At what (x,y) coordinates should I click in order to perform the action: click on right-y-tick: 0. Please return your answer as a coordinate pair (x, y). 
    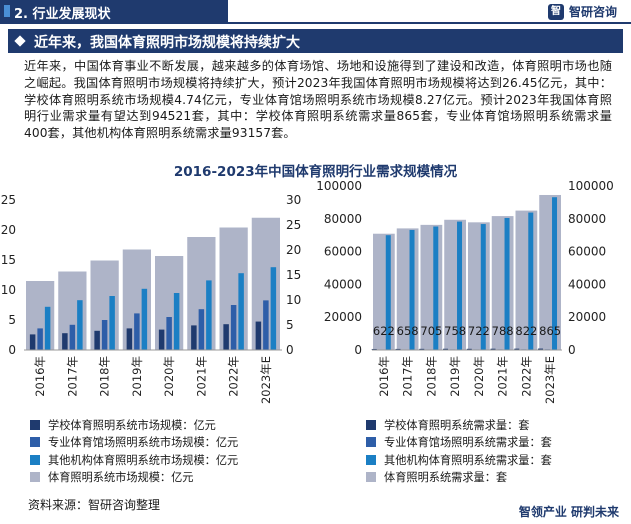
    Looking at the image, I should click on (290, 350).